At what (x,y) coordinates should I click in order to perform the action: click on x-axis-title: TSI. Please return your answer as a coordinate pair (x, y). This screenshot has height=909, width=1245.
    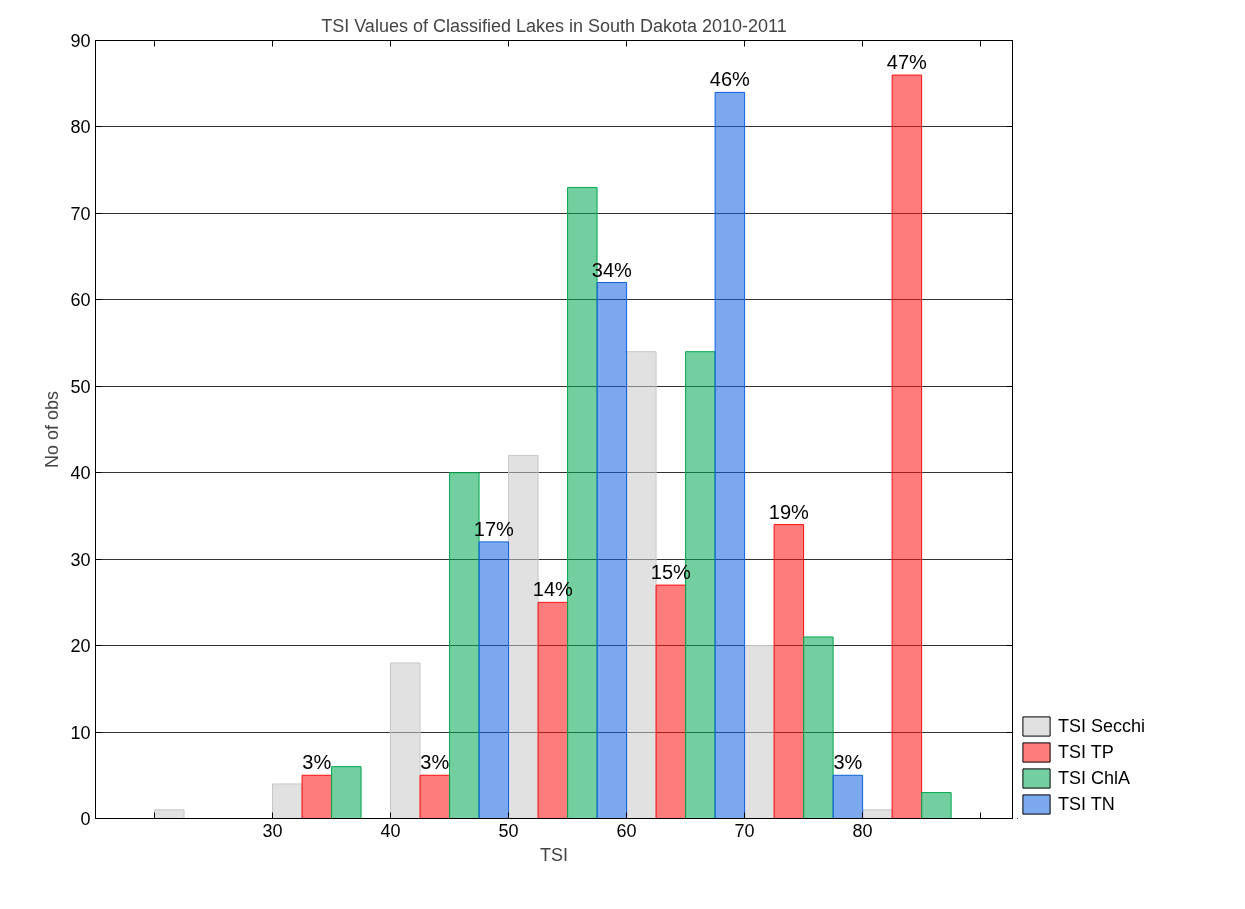
    Looking at the image, I should click on (554, 854).